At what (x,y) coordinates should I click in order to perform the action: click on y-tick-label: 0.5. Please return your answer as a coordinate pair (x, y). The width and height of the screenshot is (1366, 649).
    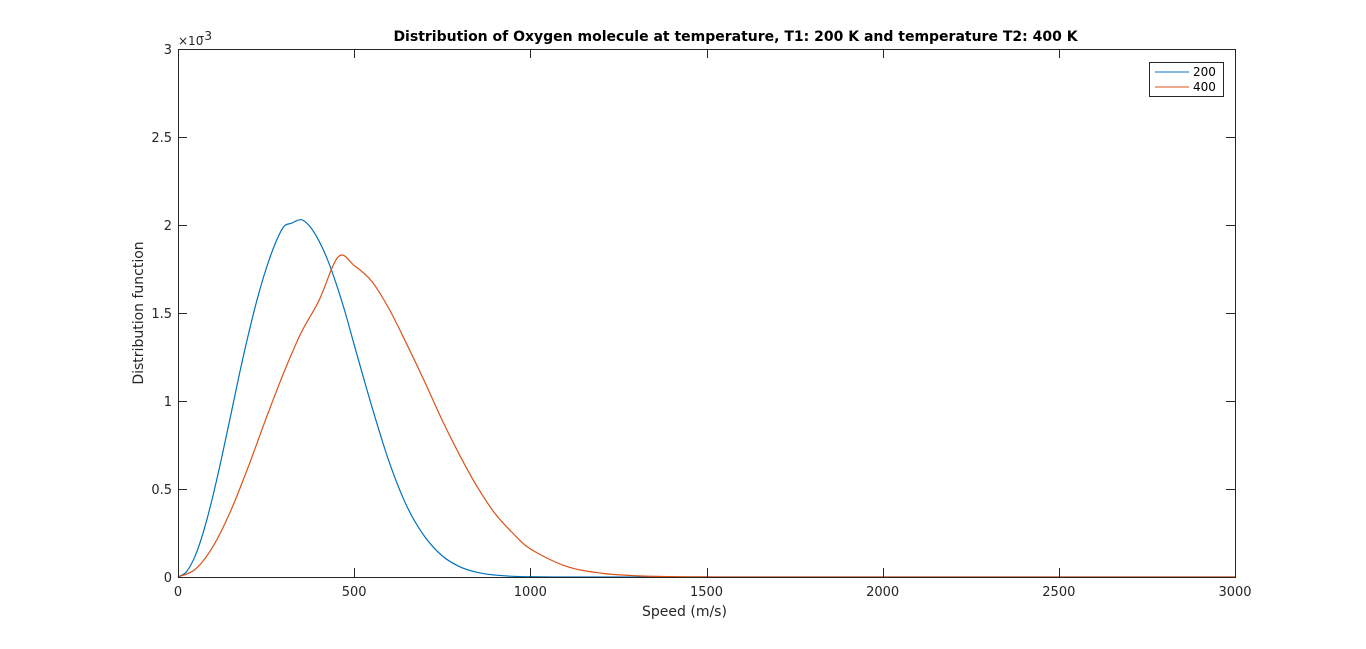
    Looking at the image, I should click on (161, 490).